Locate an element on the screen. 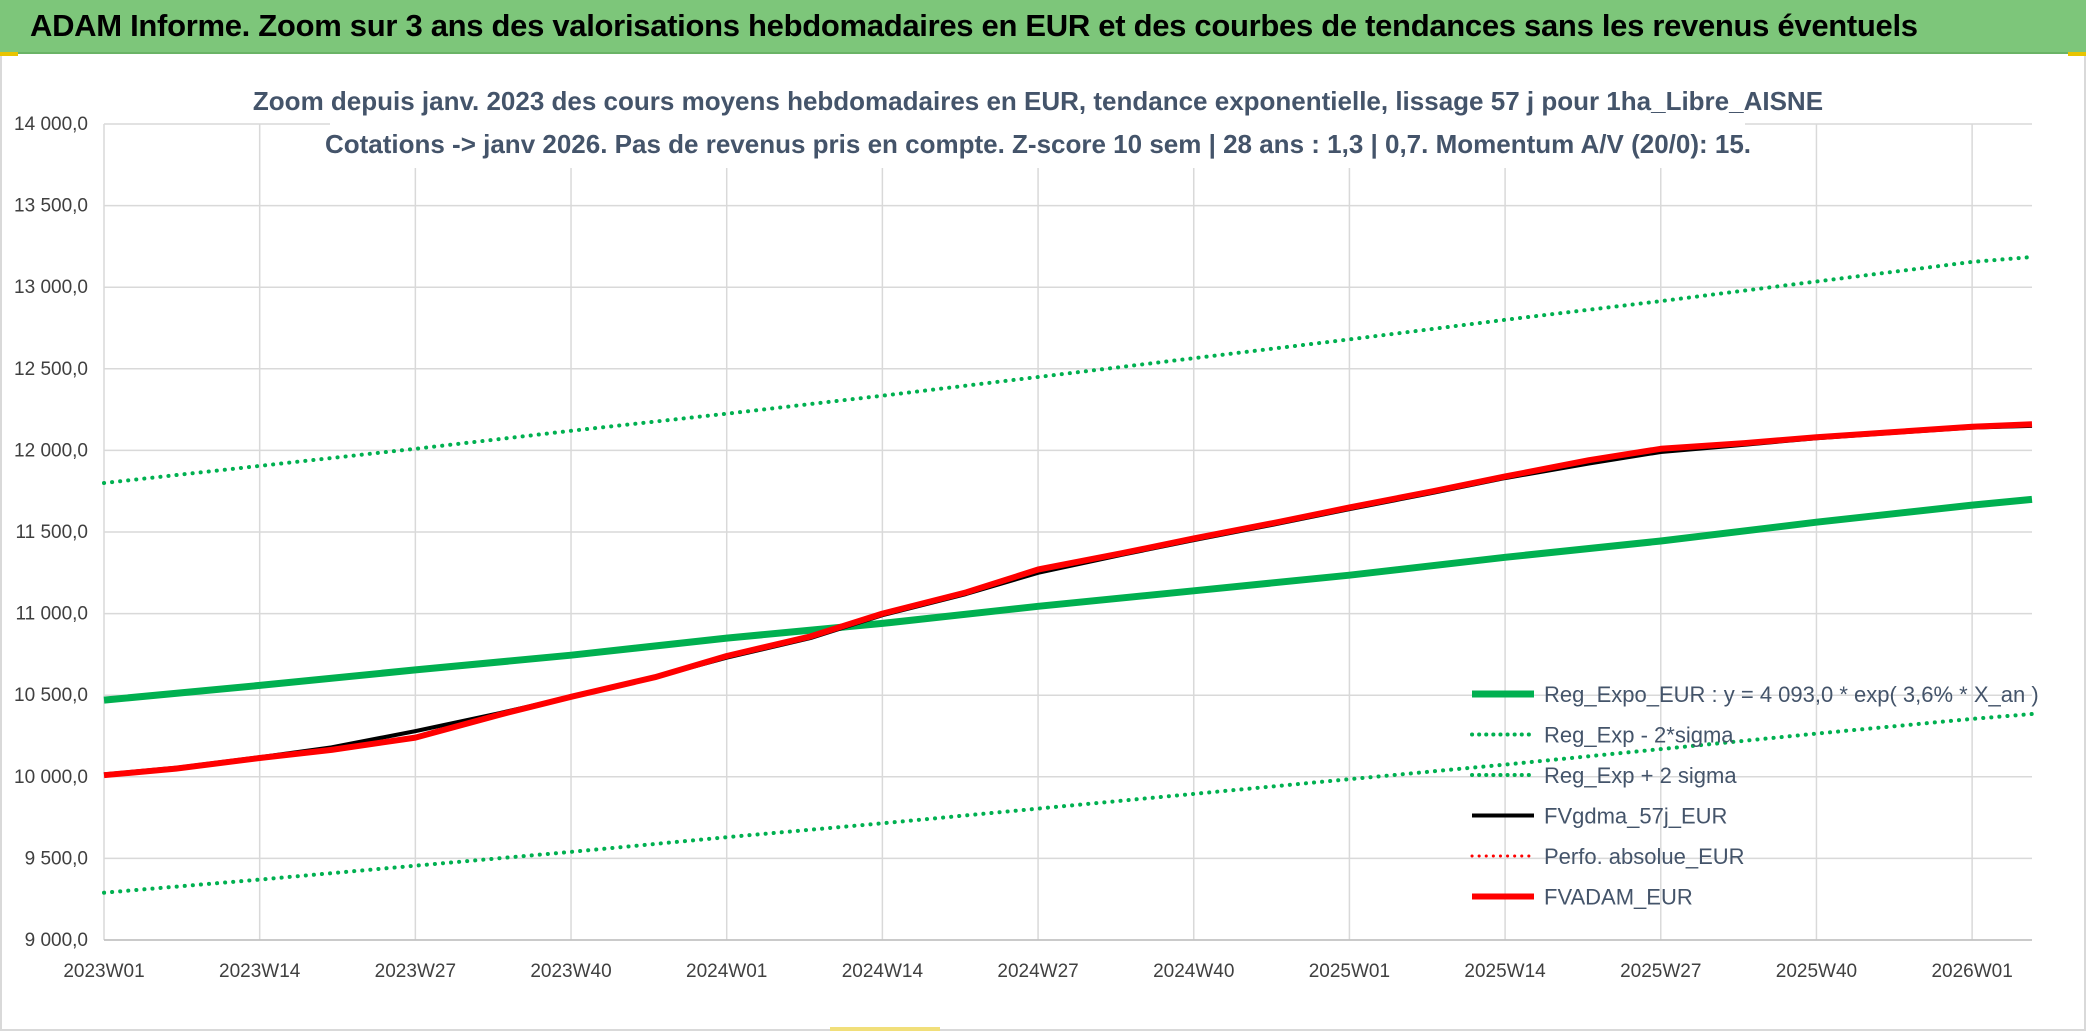 Image resolution: width=2086 pixels, height=1031 pixels. banner-accent-left is located at coordinates (9, 54).